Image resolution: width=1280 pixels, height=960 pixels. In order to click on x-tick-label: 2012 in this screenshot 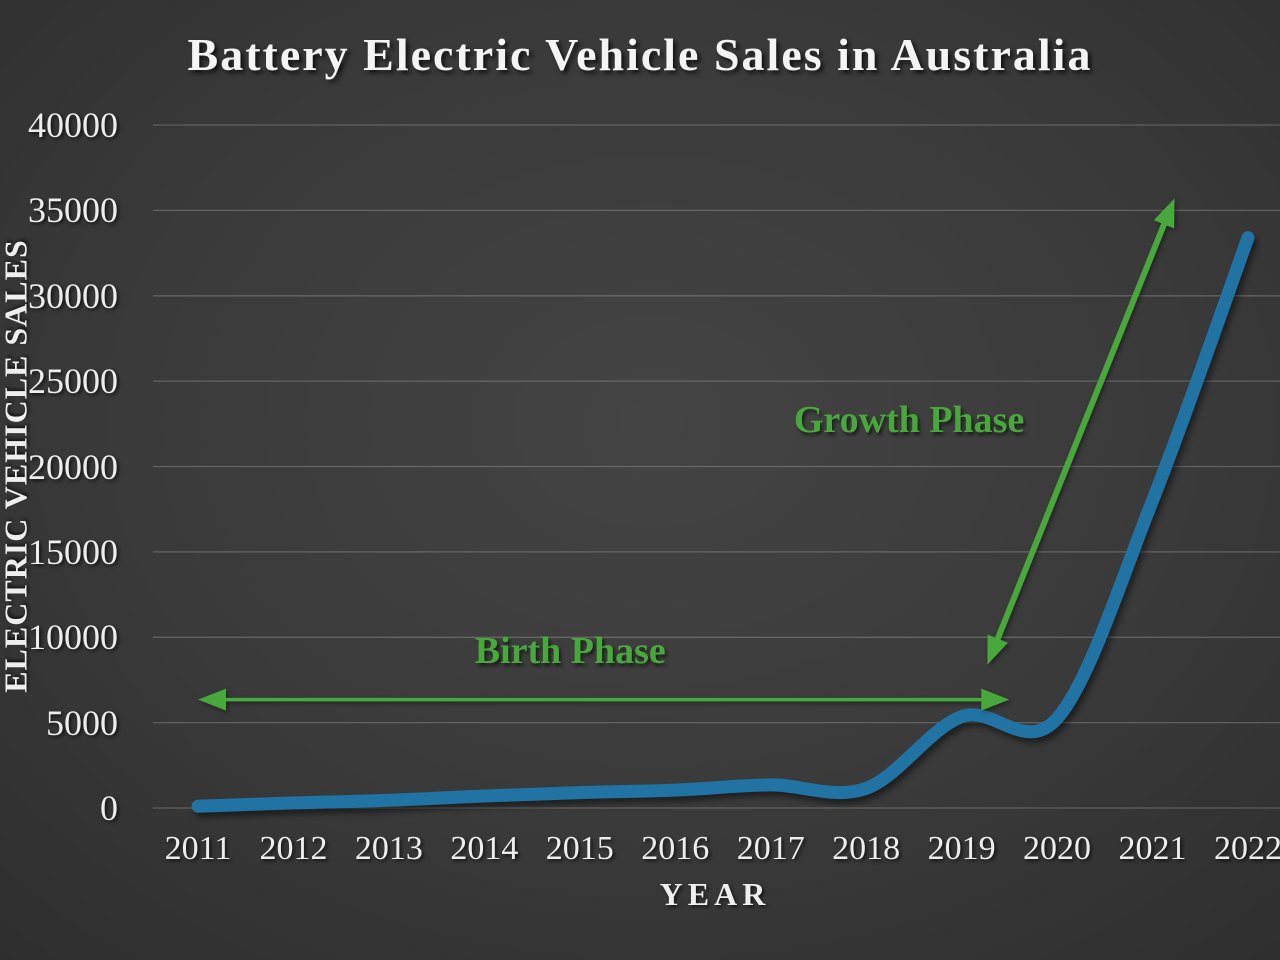, I will do `click(293, 848)`.